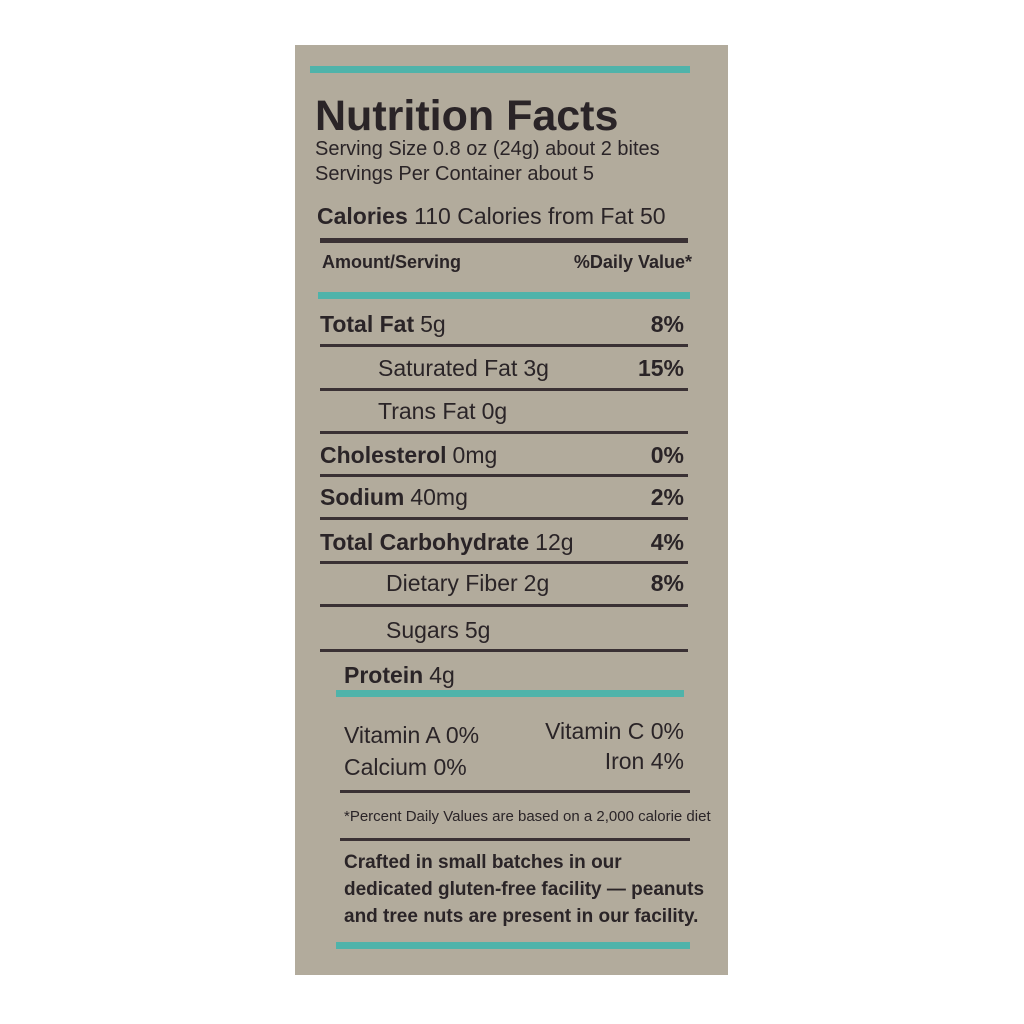 The image size is (1024, 1024). Describe the element at coordinates (536, 582) in the screenshot. I see `nutrient-amount: 2g` at that location.